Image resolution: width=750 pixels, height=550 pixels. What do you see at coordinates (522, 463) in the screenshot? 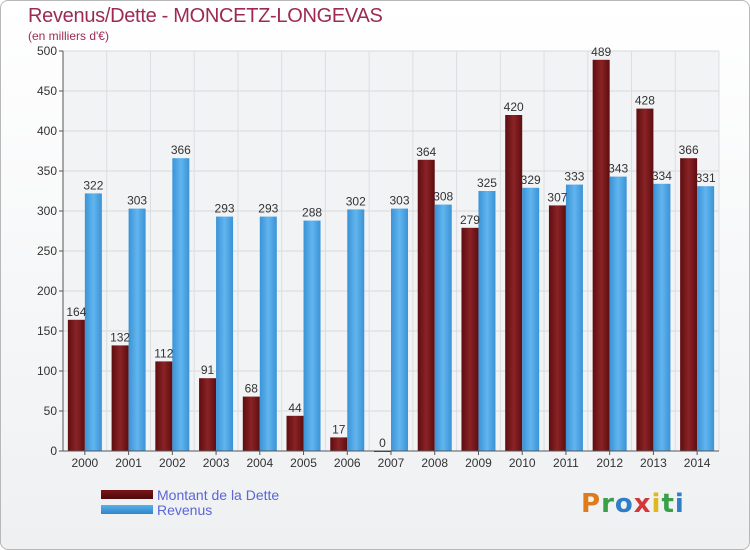
I see `x-tick-label: 2010` at bounding box center [522, 463].